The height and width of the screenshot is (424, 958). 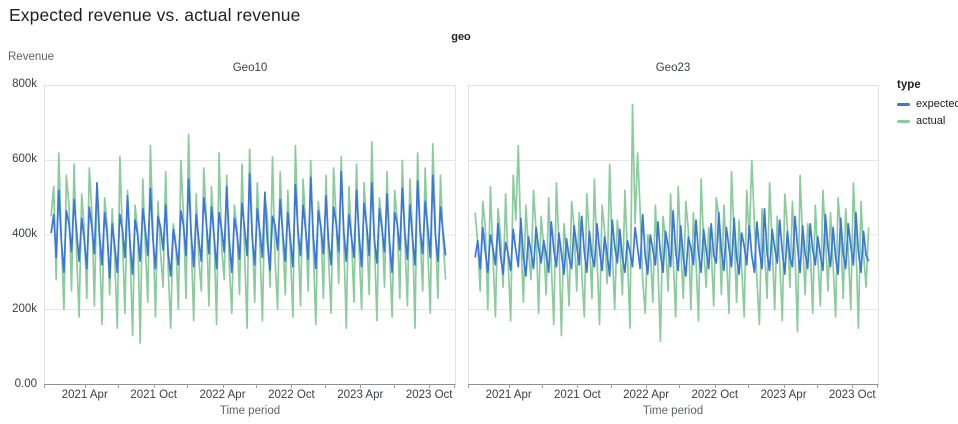 I want to click on legend-entry-actual: actual, so click(x=927, y=121).